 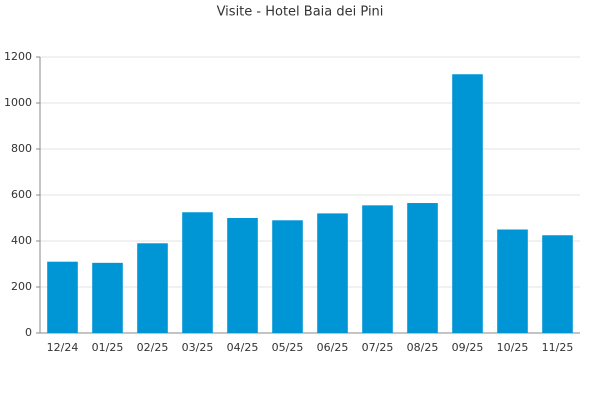 What do you see at coordinates (18, 56) in the screenshot?
I see `y-tick-label: 1200` at bounding box center [18, 56].